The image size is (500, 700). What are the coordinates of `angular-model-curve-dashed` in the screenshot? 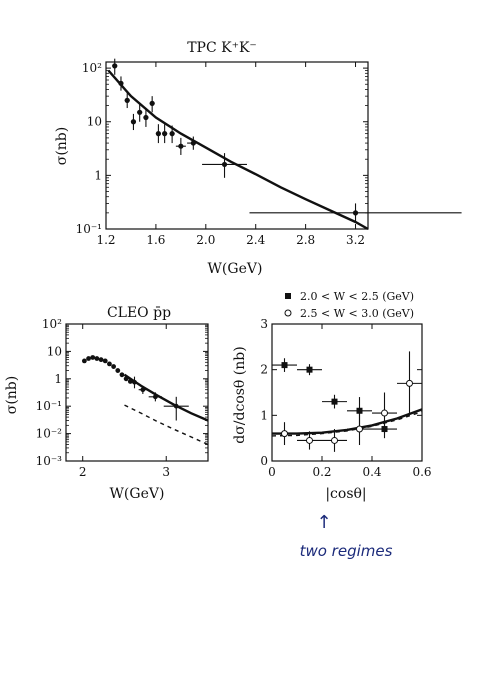 It's located at (347, 424).